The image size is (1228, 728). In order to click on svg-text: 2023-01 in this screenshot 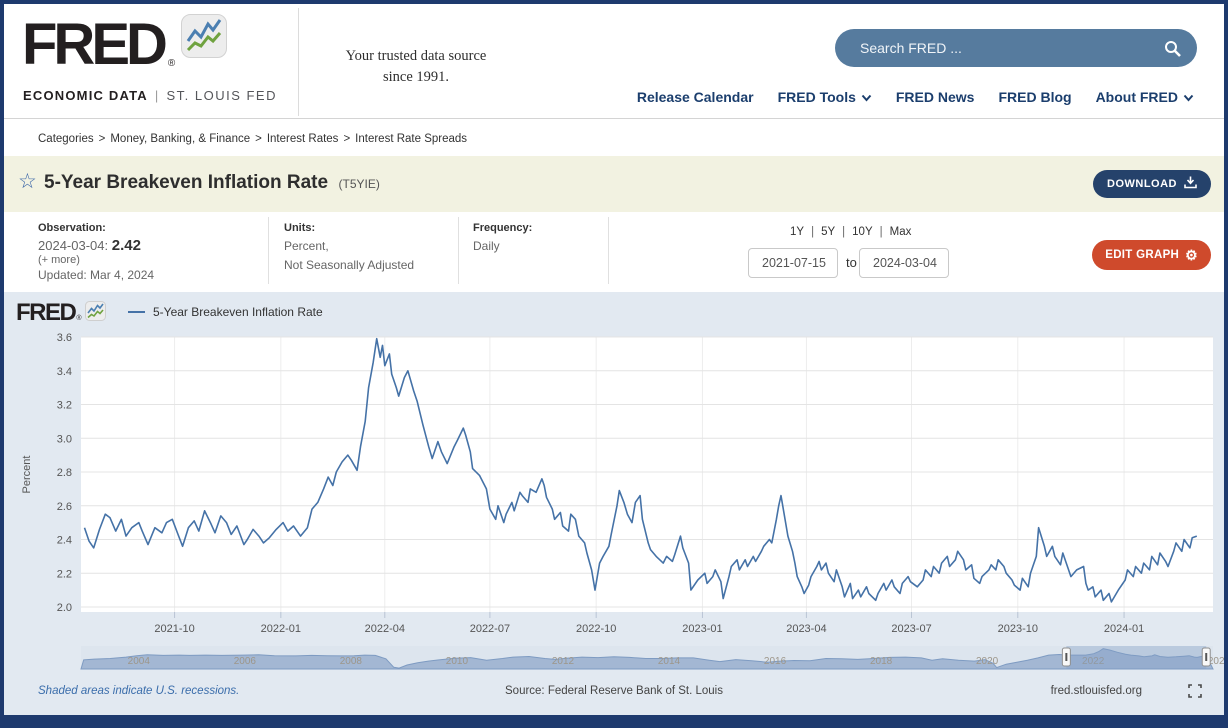, I will do `click(702, 629)`.